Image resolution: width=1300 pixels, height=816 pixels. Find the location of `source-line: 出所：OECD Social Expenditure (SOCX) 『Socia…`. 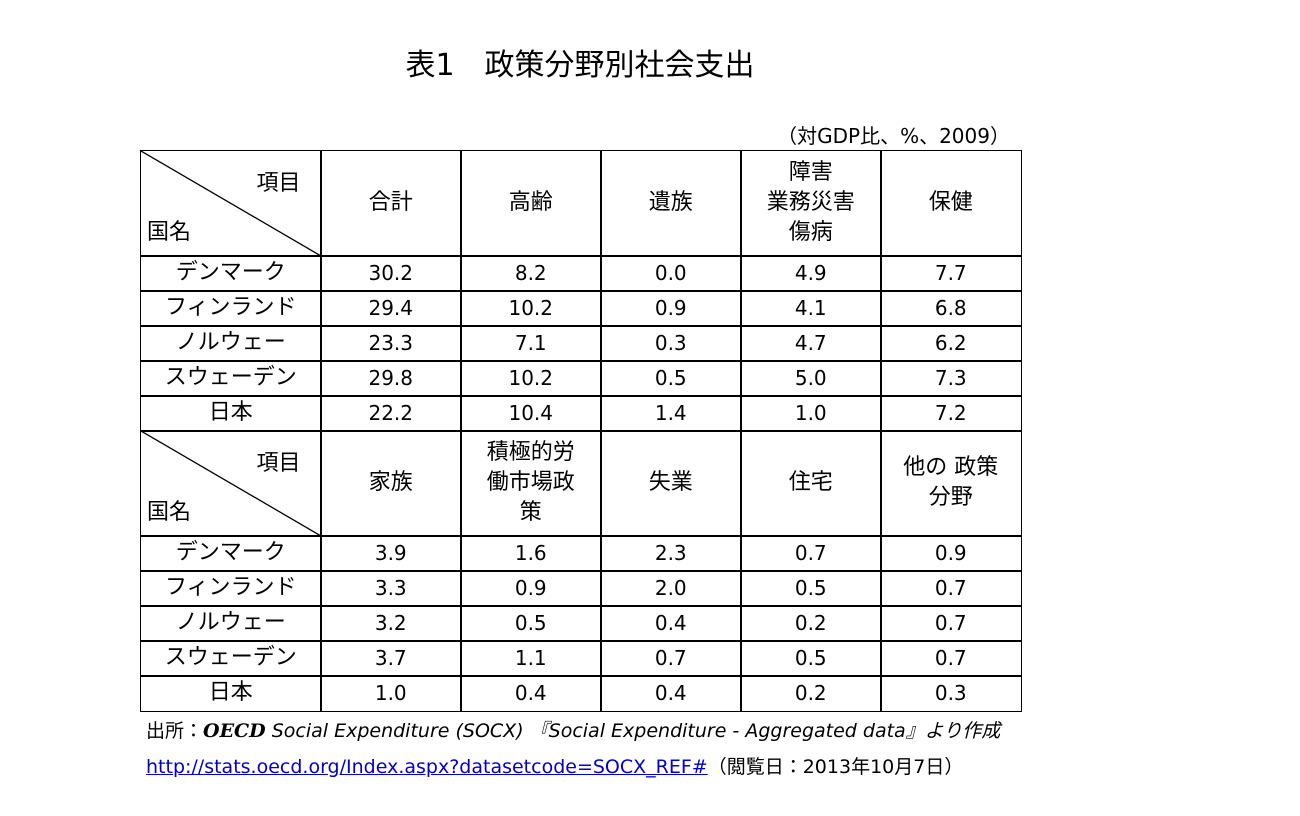

source-line: 出所：OECD Social Expenditure (SOCX) 『Socia… is located at coordinates (573, 729).